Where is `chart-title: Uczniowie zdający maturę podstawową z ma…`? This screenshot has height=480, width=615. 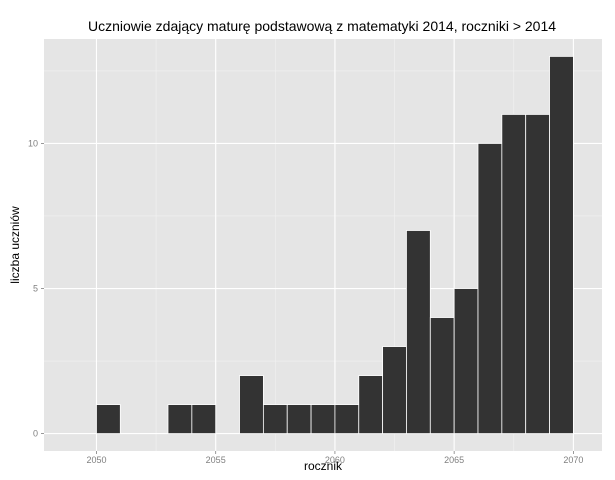
chart-title: Uczniowie zdający maturę podstawową z ma… is located at coordinates (322, 26).